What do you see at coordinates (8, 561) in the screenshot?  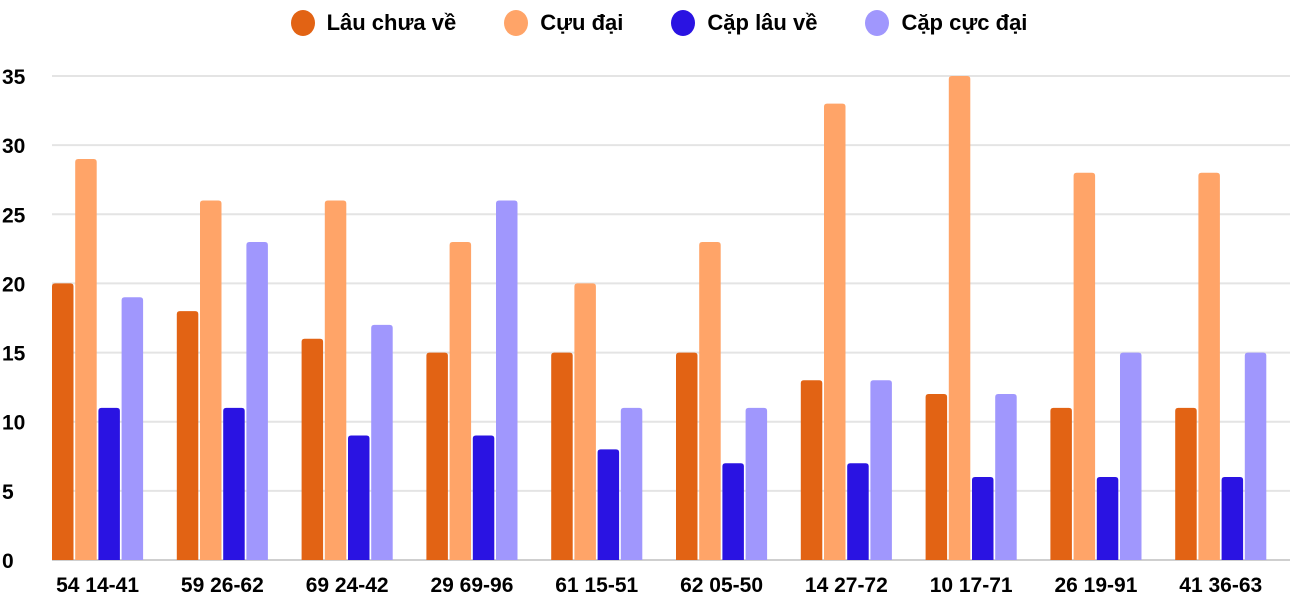 I see `y-tick-label: 0` at bounding box center [8, 561].